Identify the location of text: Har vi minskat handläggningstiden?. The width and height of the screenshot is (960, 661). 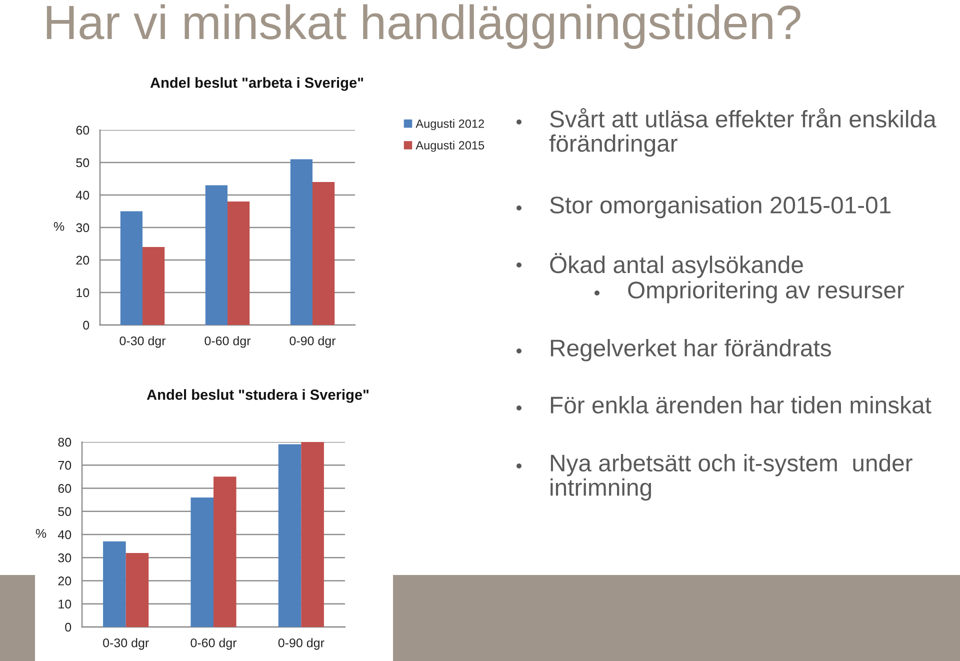
(423, 26).